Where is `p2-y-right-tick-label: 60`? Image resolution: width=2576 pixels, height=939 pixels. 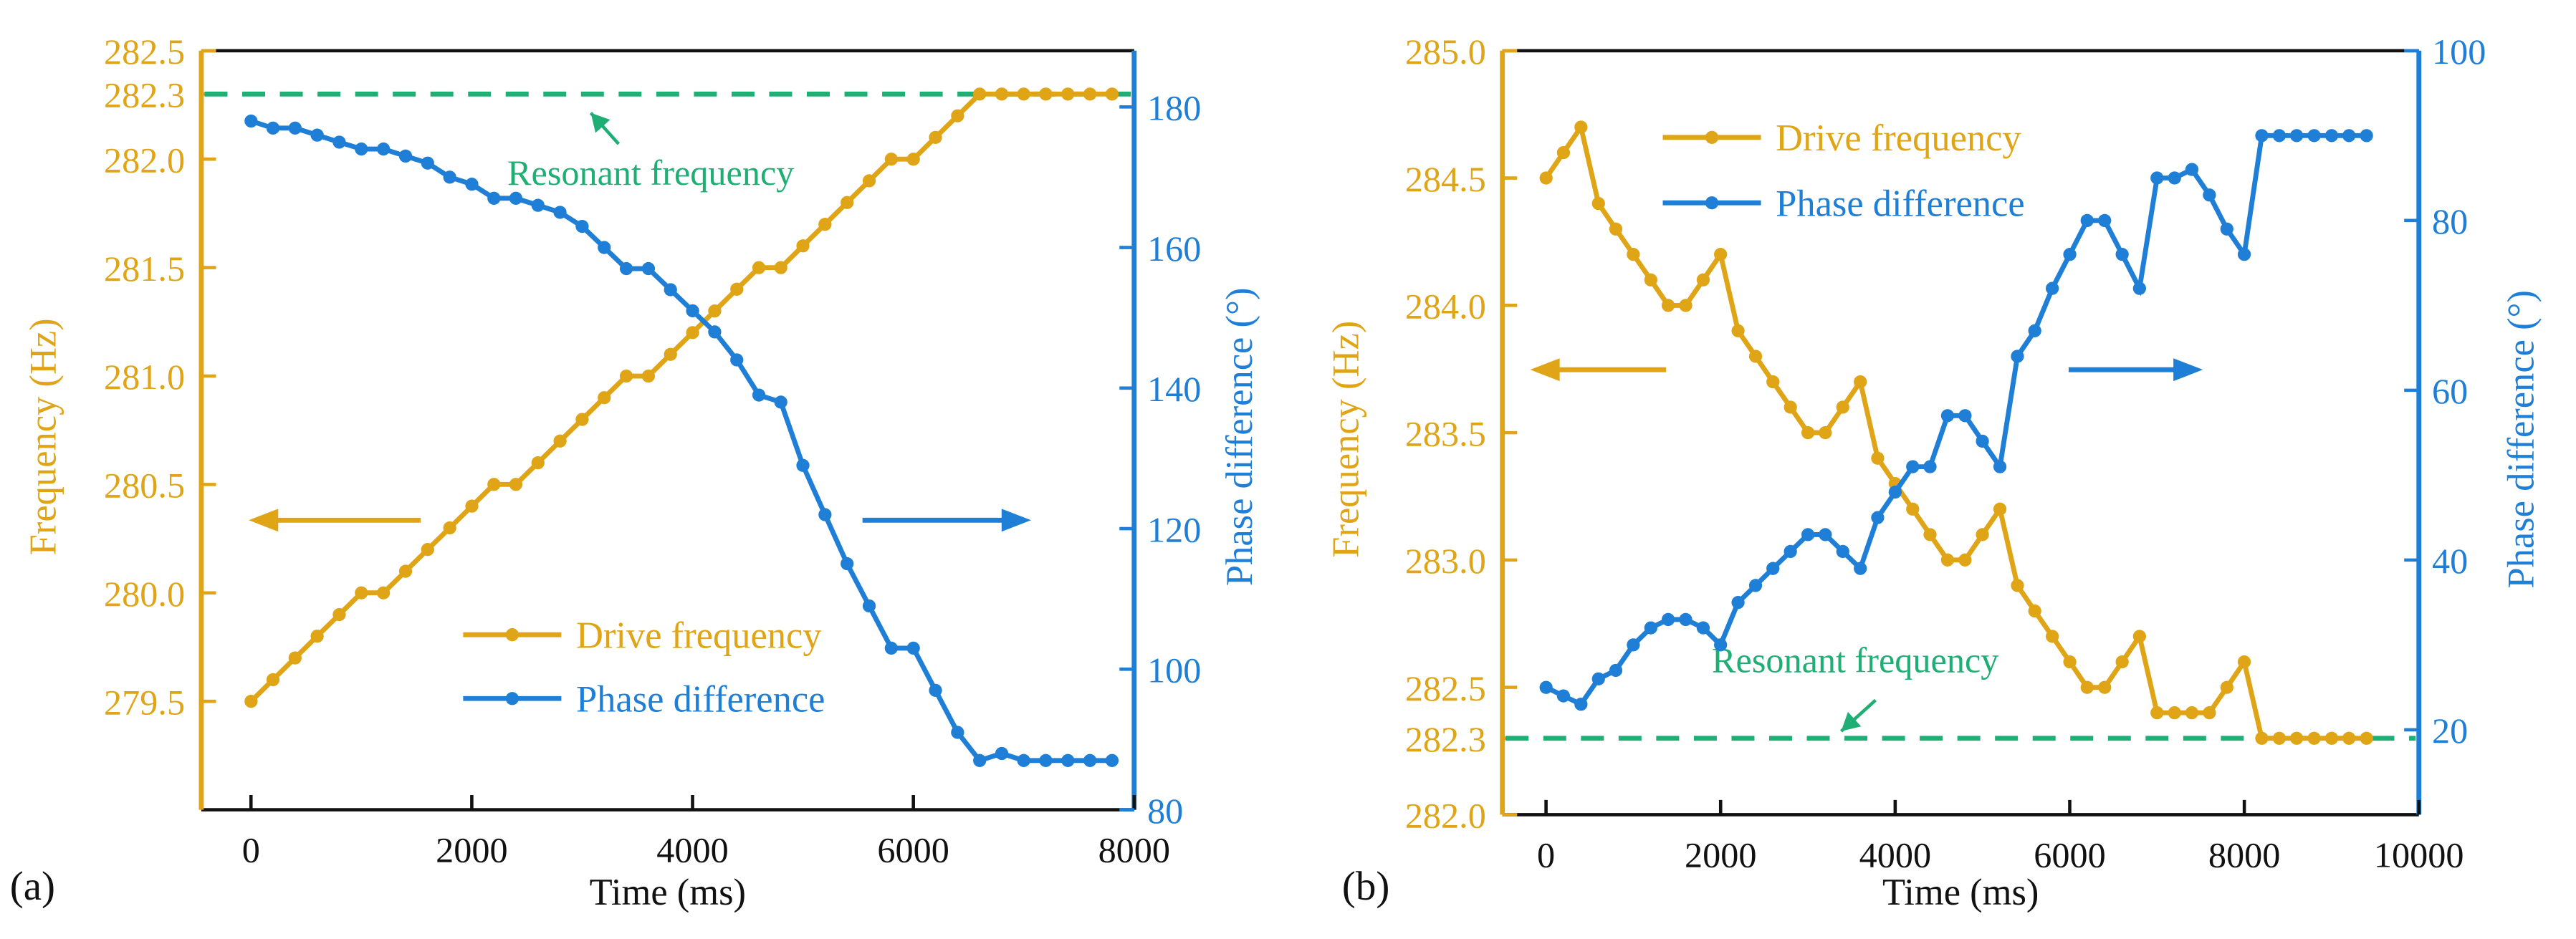 p2-y-right-tick-label: 60 is located at coordinates (2450, 391).